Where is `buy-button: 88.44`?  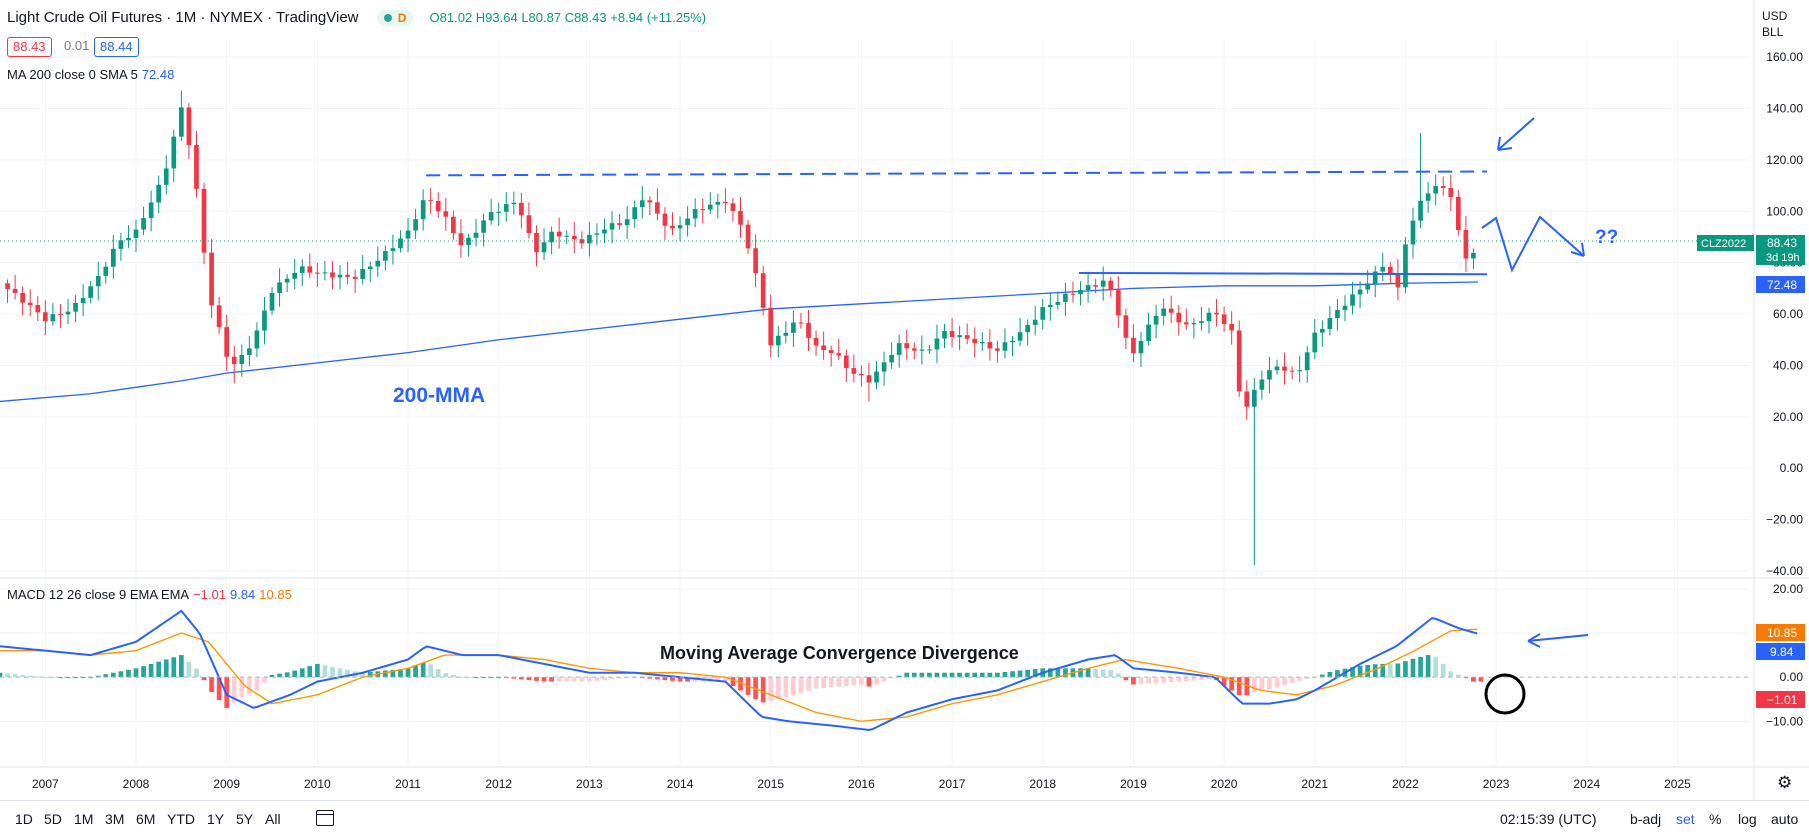
buy-button: 88.44 is located at coordinates (116, 47).